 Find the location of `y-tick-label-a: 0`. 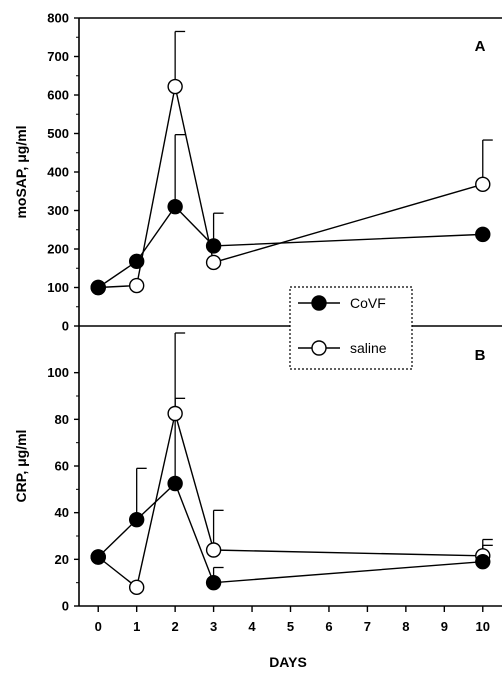

y-tick-label-a: 0 is located at coordinates (65, 326).